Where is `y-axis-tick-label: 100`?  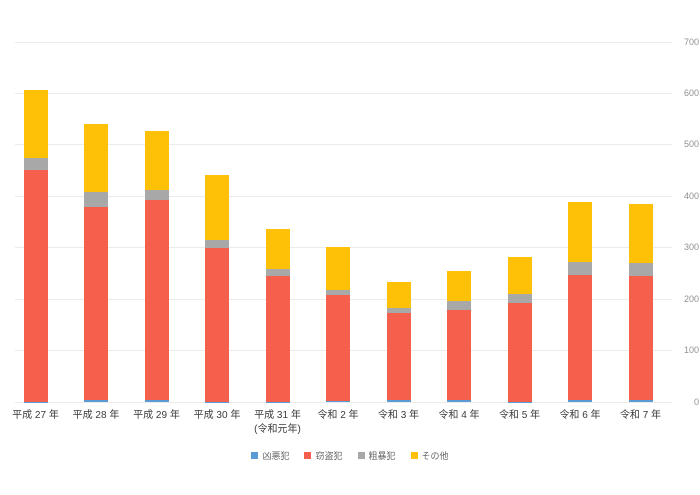
y-axis-tick-label: 100 is located at coordinates (691, 350).